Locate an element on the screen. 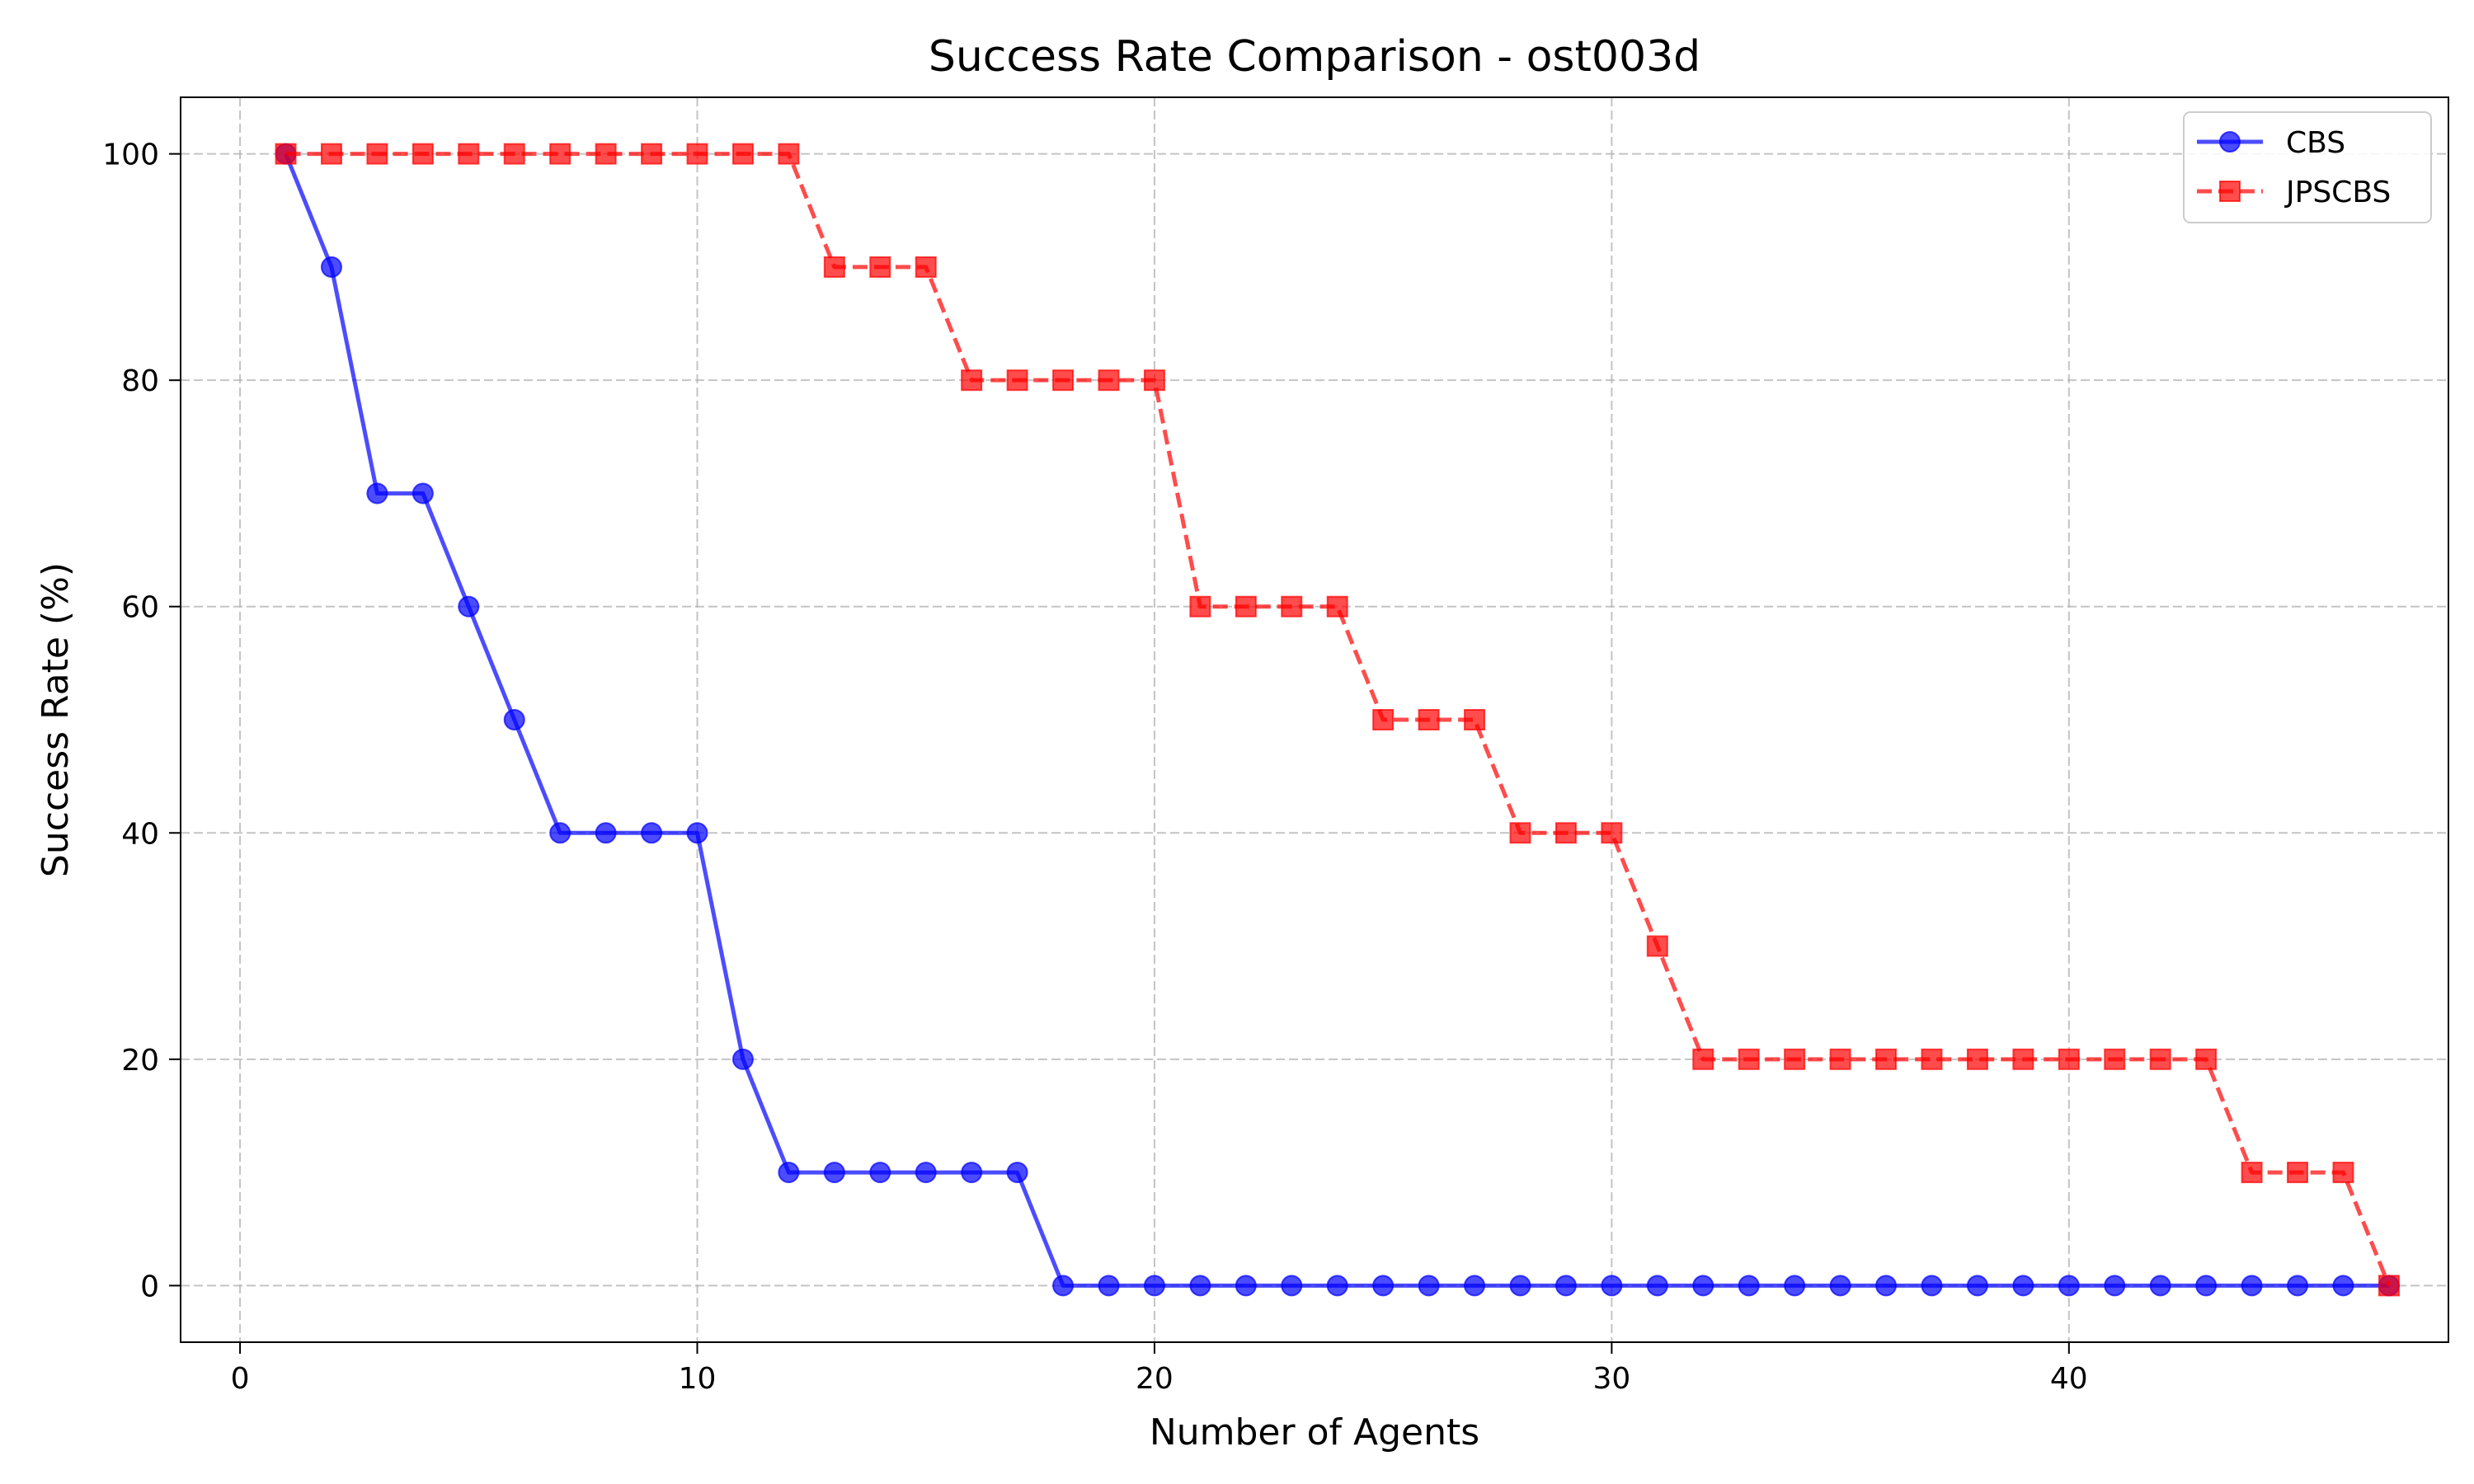  legend: CBS JPSCBS is located at coordinates (2307, 167).